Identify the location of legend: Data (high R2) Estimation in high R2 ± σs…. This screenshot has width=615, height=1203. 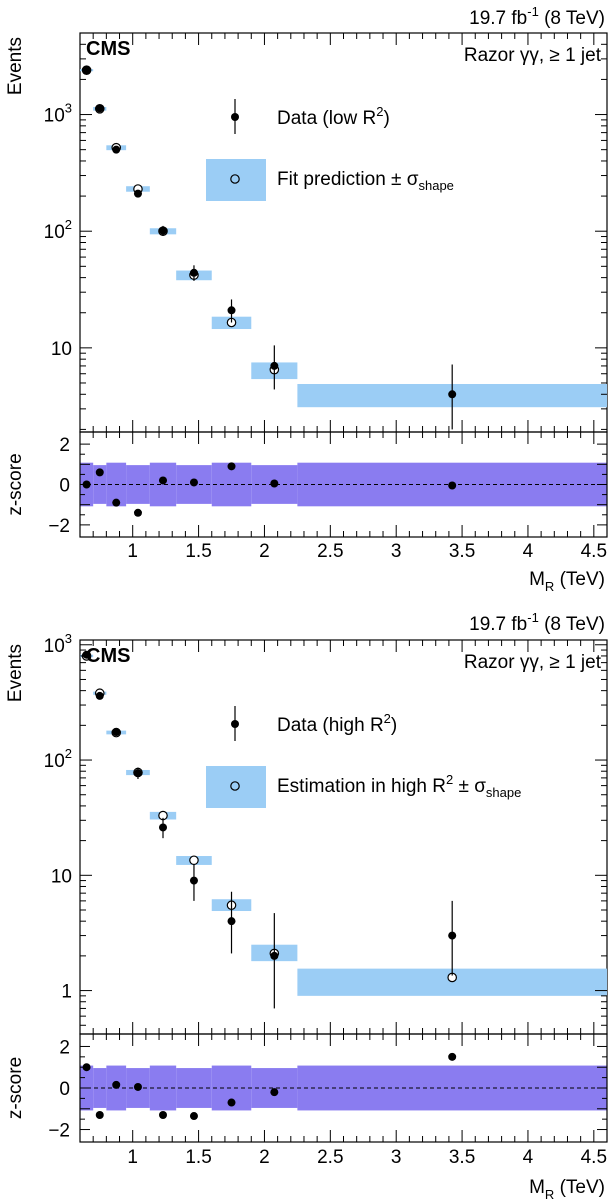
(363, 757).